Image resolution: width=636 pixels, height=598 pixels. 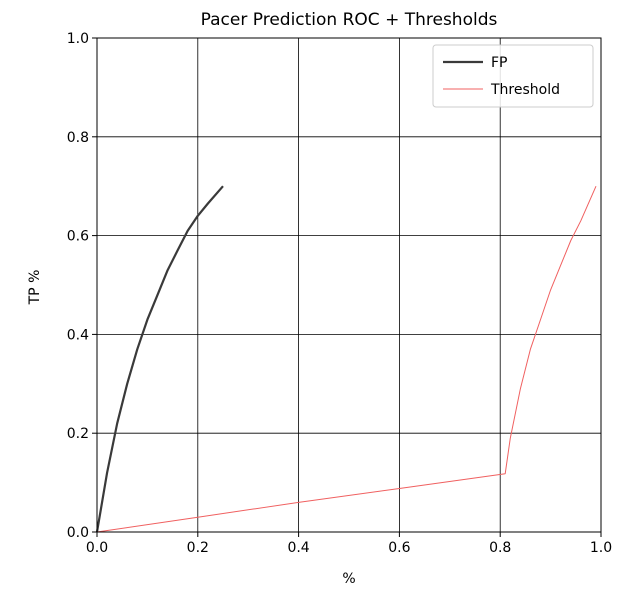 I want to click on legend-box, so click(x=513, y=76).